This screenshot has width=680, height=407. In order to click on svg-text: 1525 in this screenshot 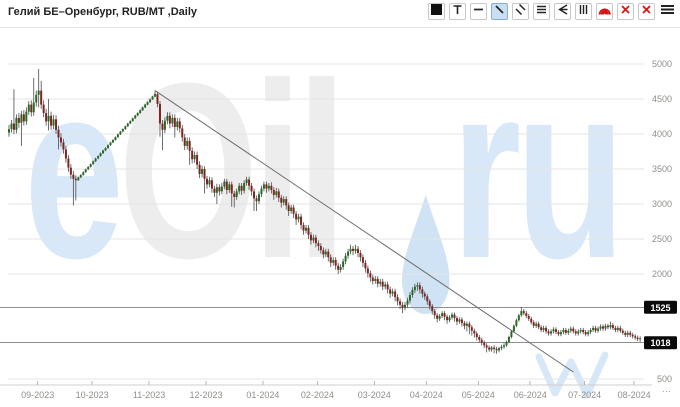, I will do `click(660, 308)`.